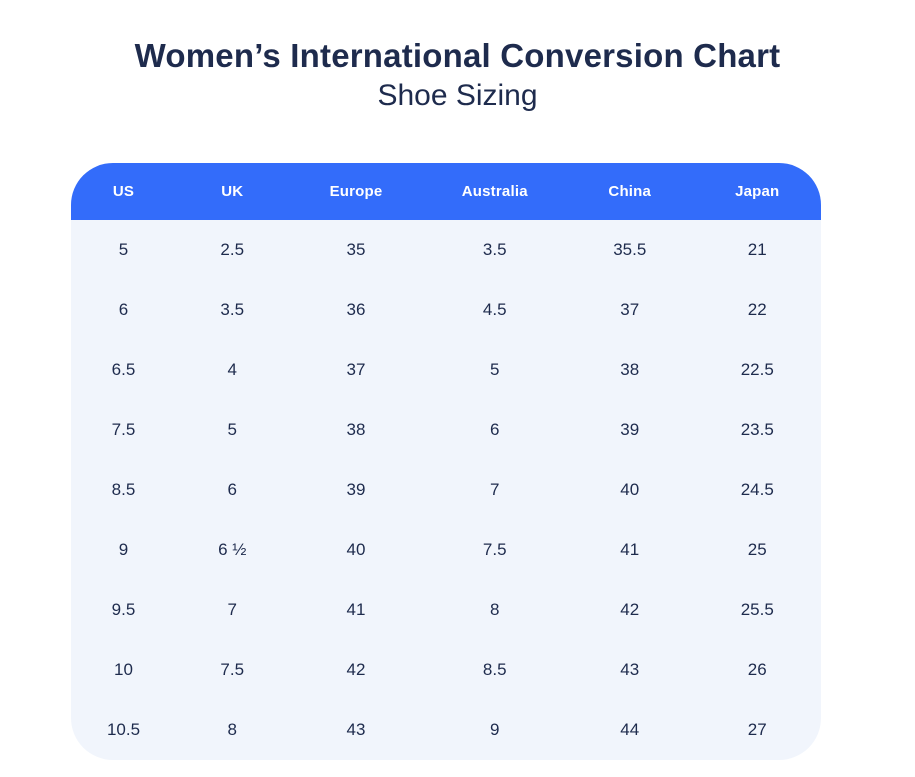  I want to click on column-header-australia: Australia, so click(494, 192).